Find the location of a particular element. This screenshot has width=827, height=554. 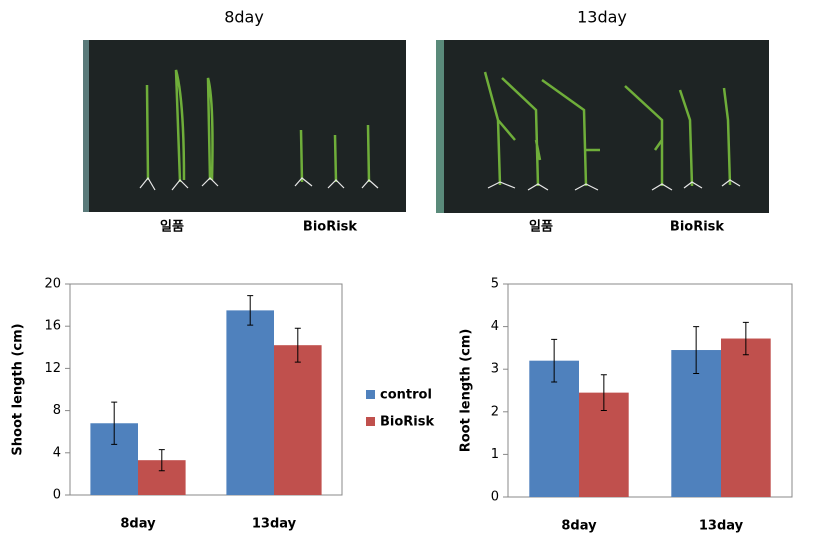

photo-title: 13day is located at coordinates (602, 17).